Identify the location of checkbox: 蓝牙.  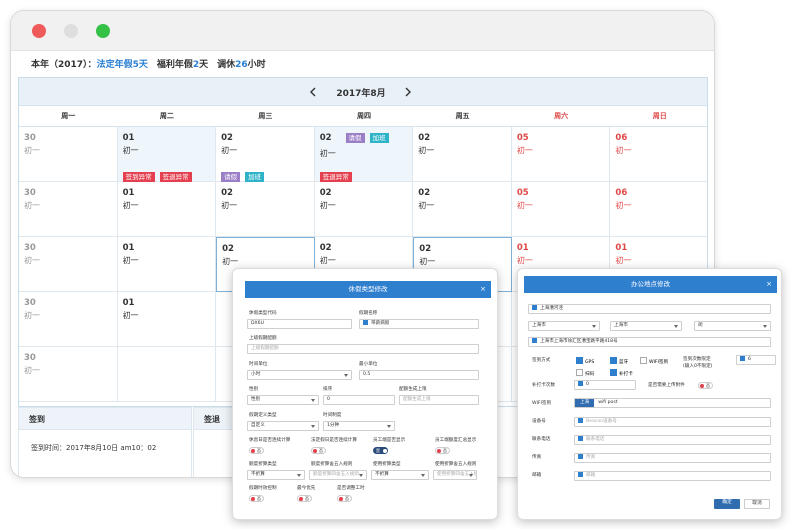
(619, 361).